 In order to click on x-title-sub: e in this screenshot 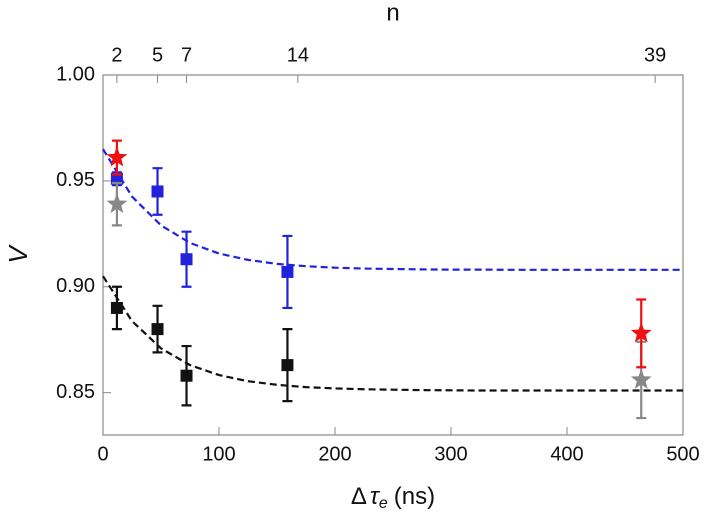, I will do `click(383, 503)`.